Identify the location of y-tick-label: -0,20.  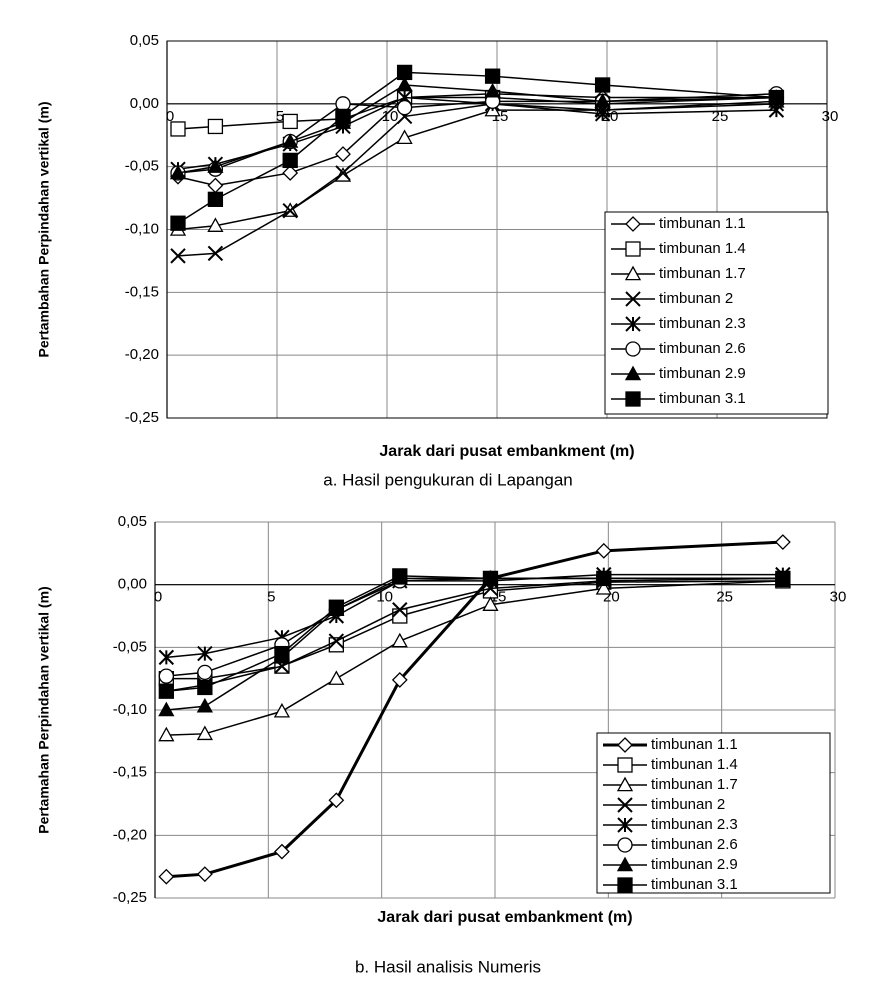
(142, 354).